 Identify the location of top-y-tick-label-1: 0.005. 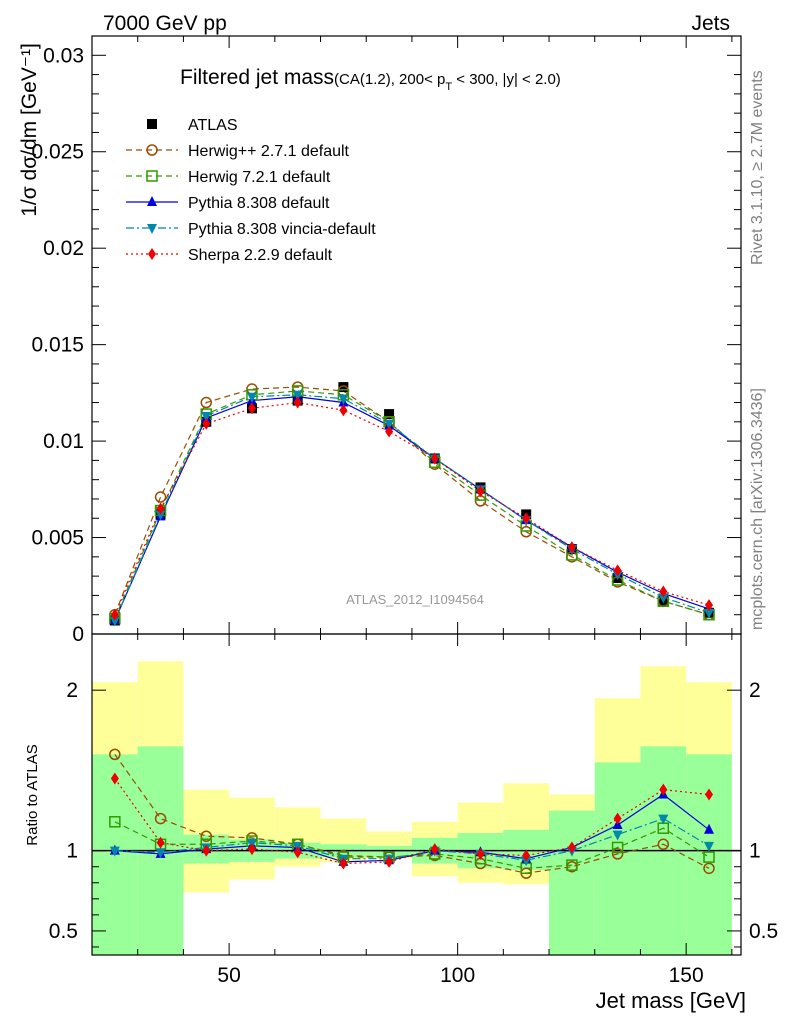
(57, 538).